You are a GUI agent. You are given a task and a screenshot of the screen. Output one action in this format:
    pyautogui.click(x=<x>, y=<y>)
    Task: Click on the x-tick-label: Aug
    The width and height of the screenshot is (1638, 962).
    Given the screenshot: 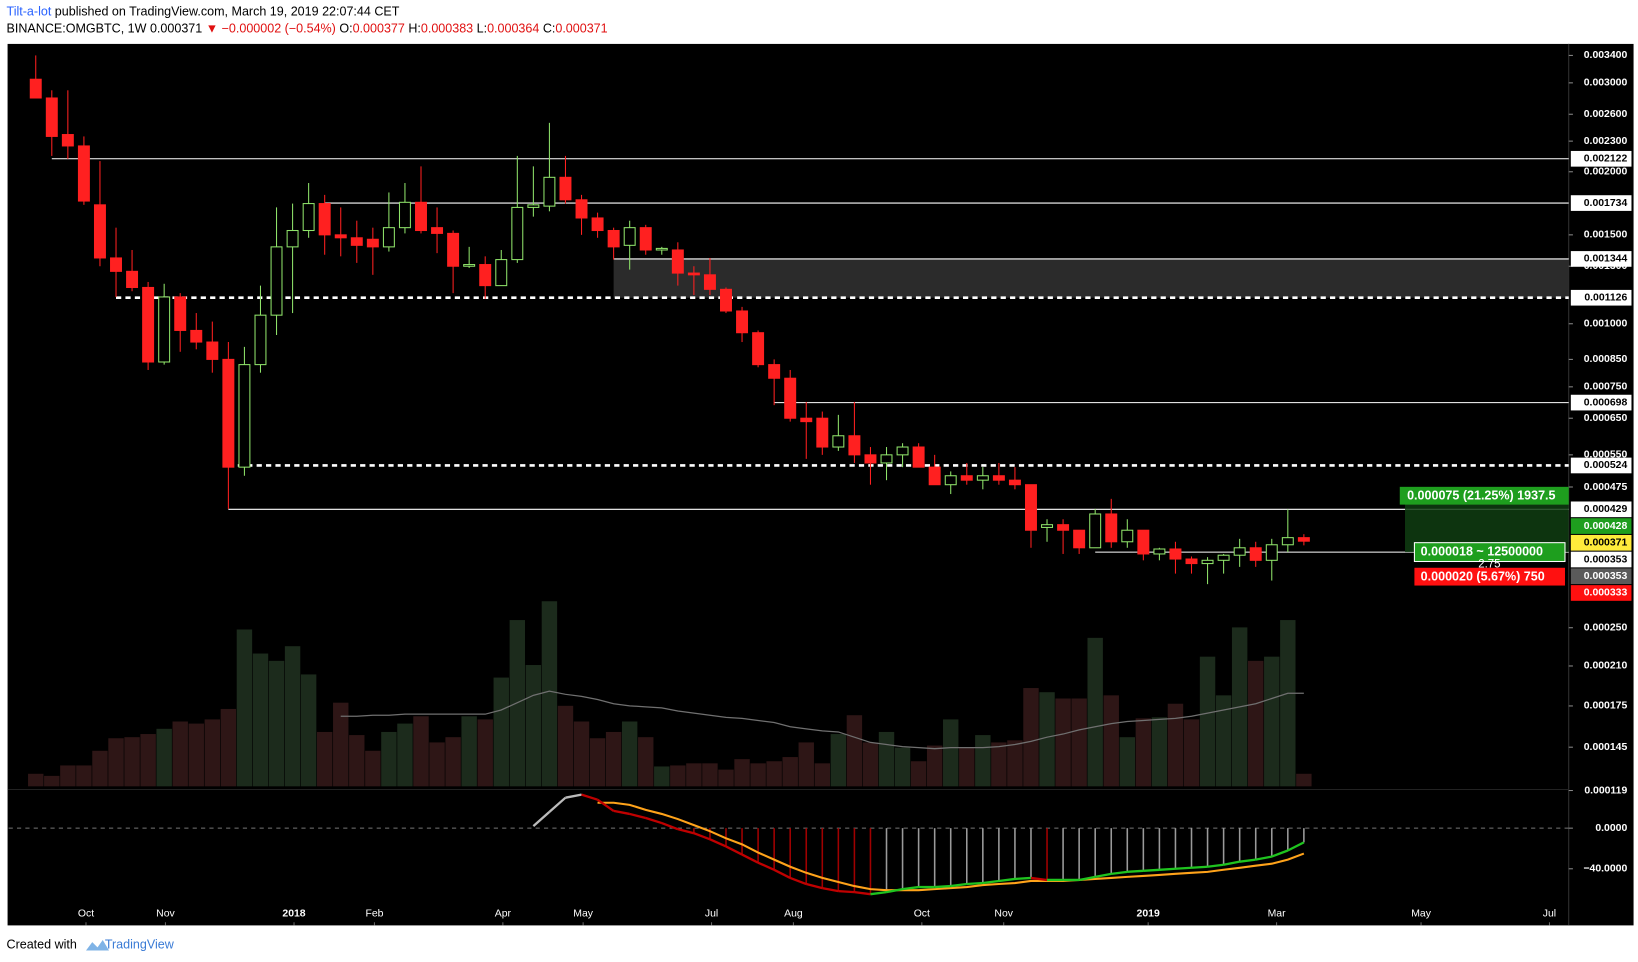 What is the action you would take?
    pyautogui.click(x=793, y=914)
    